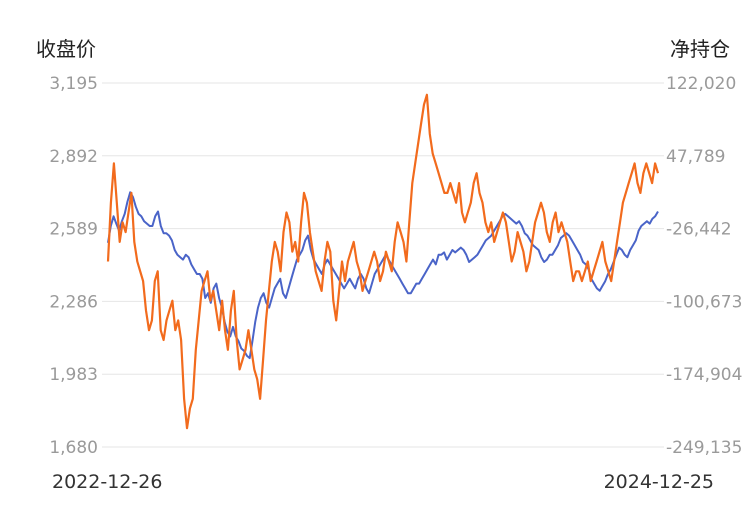 The image size is (750, 510). What do you see at coordinates (66, 49) in the screenshot?
I see `left-axis-title: 收盘价` at bounding box center [66, 49].